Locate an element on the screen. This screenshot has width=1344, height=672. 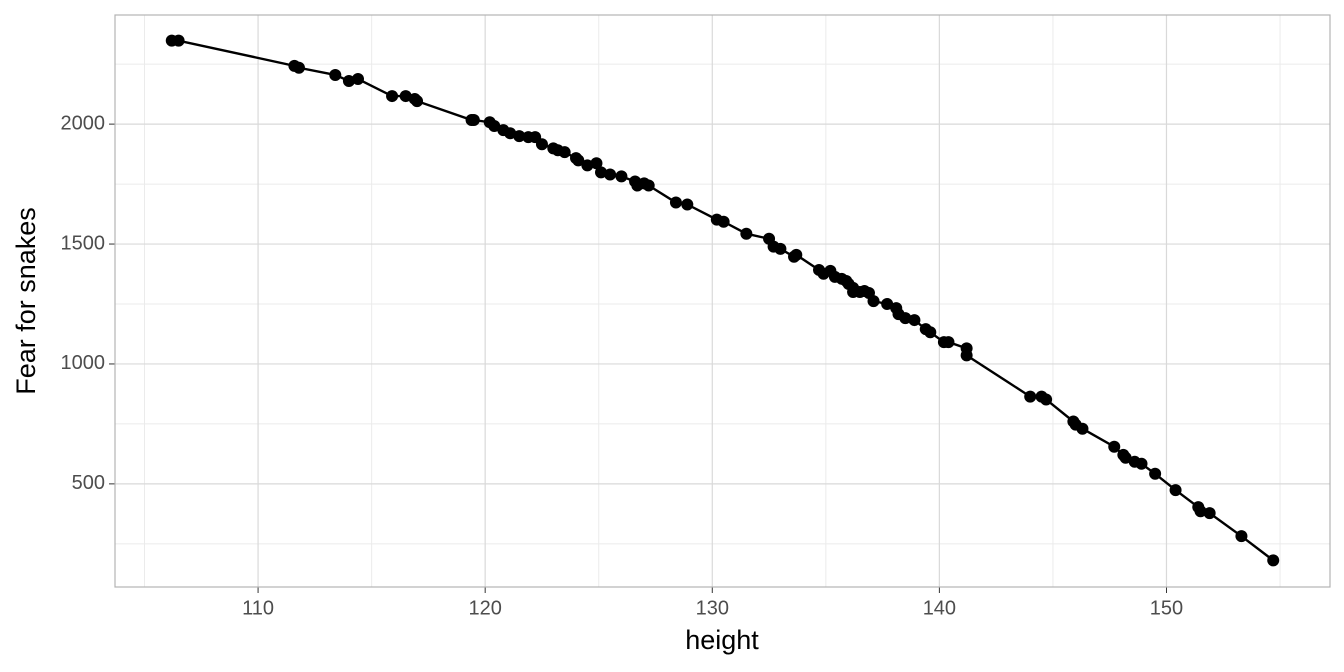
x-tick-label: 150 is located at coordinates (1166, 608).